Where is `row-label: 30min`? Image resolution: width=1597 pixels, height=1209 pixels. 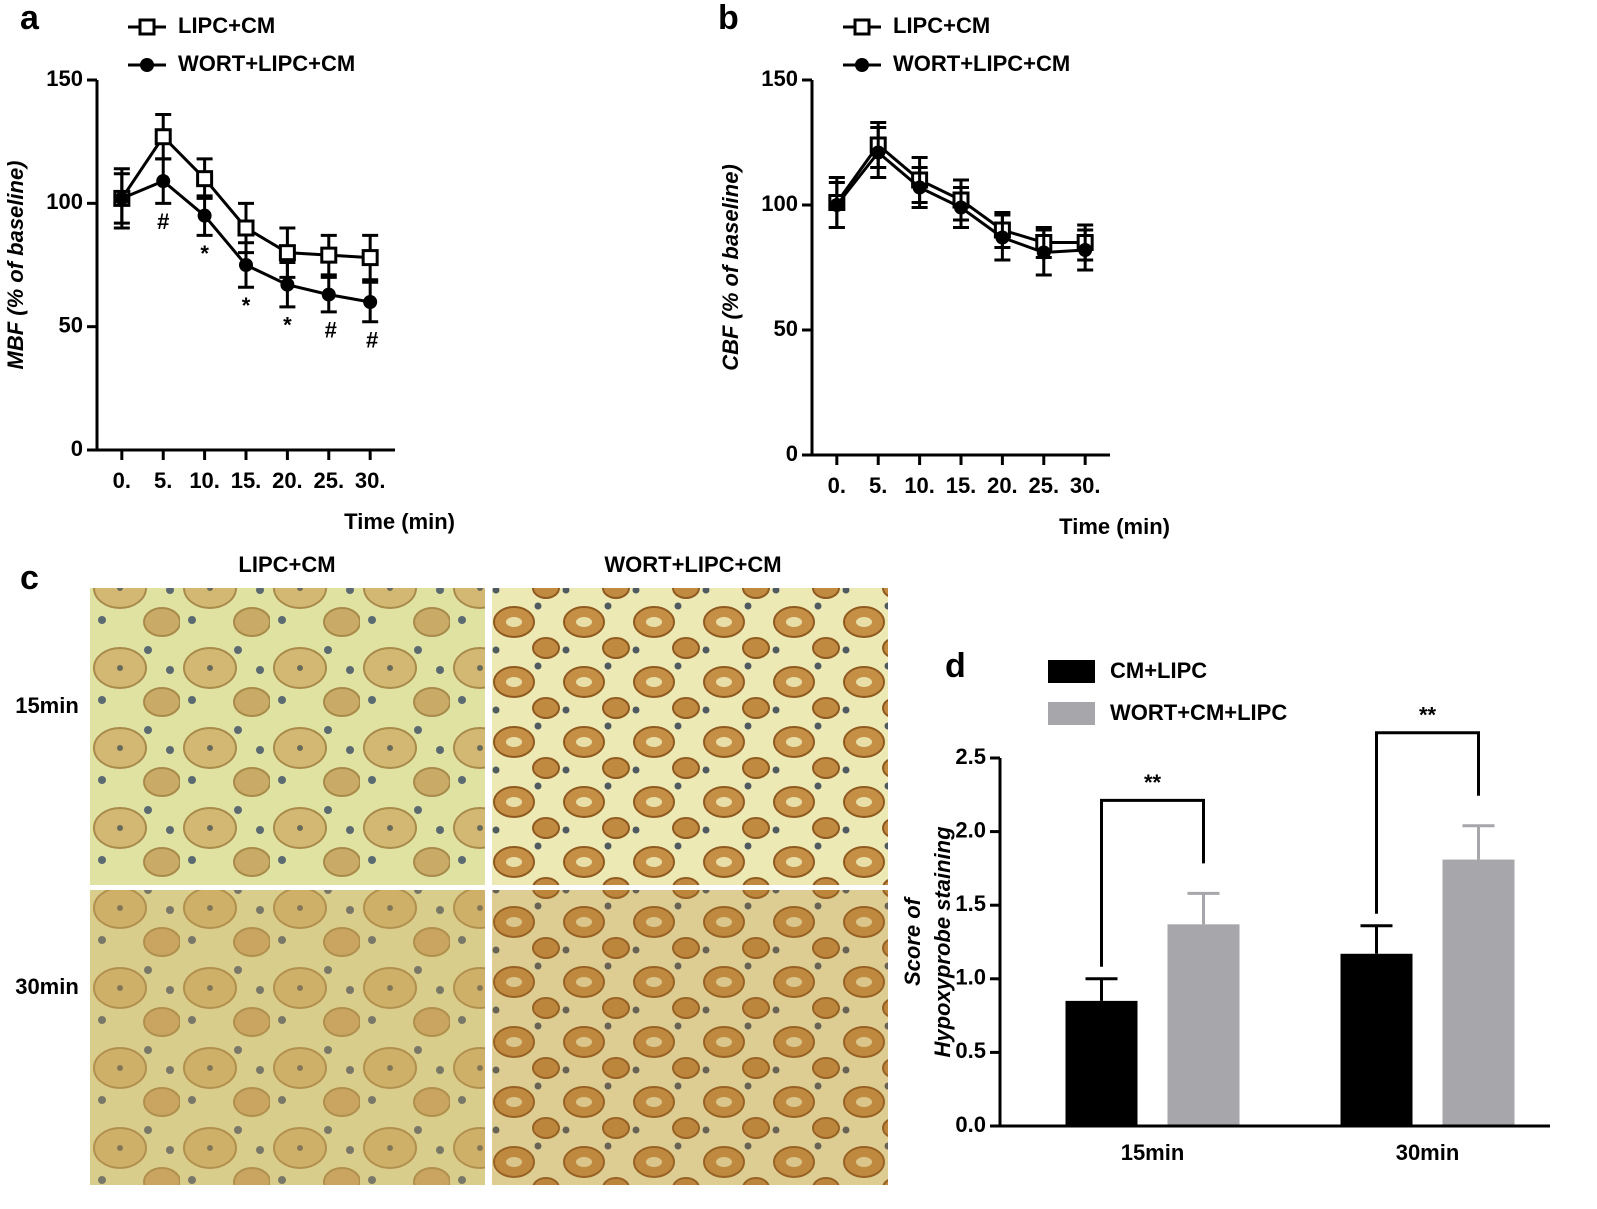
row-label: 30min is located at coordinates (47, 986).